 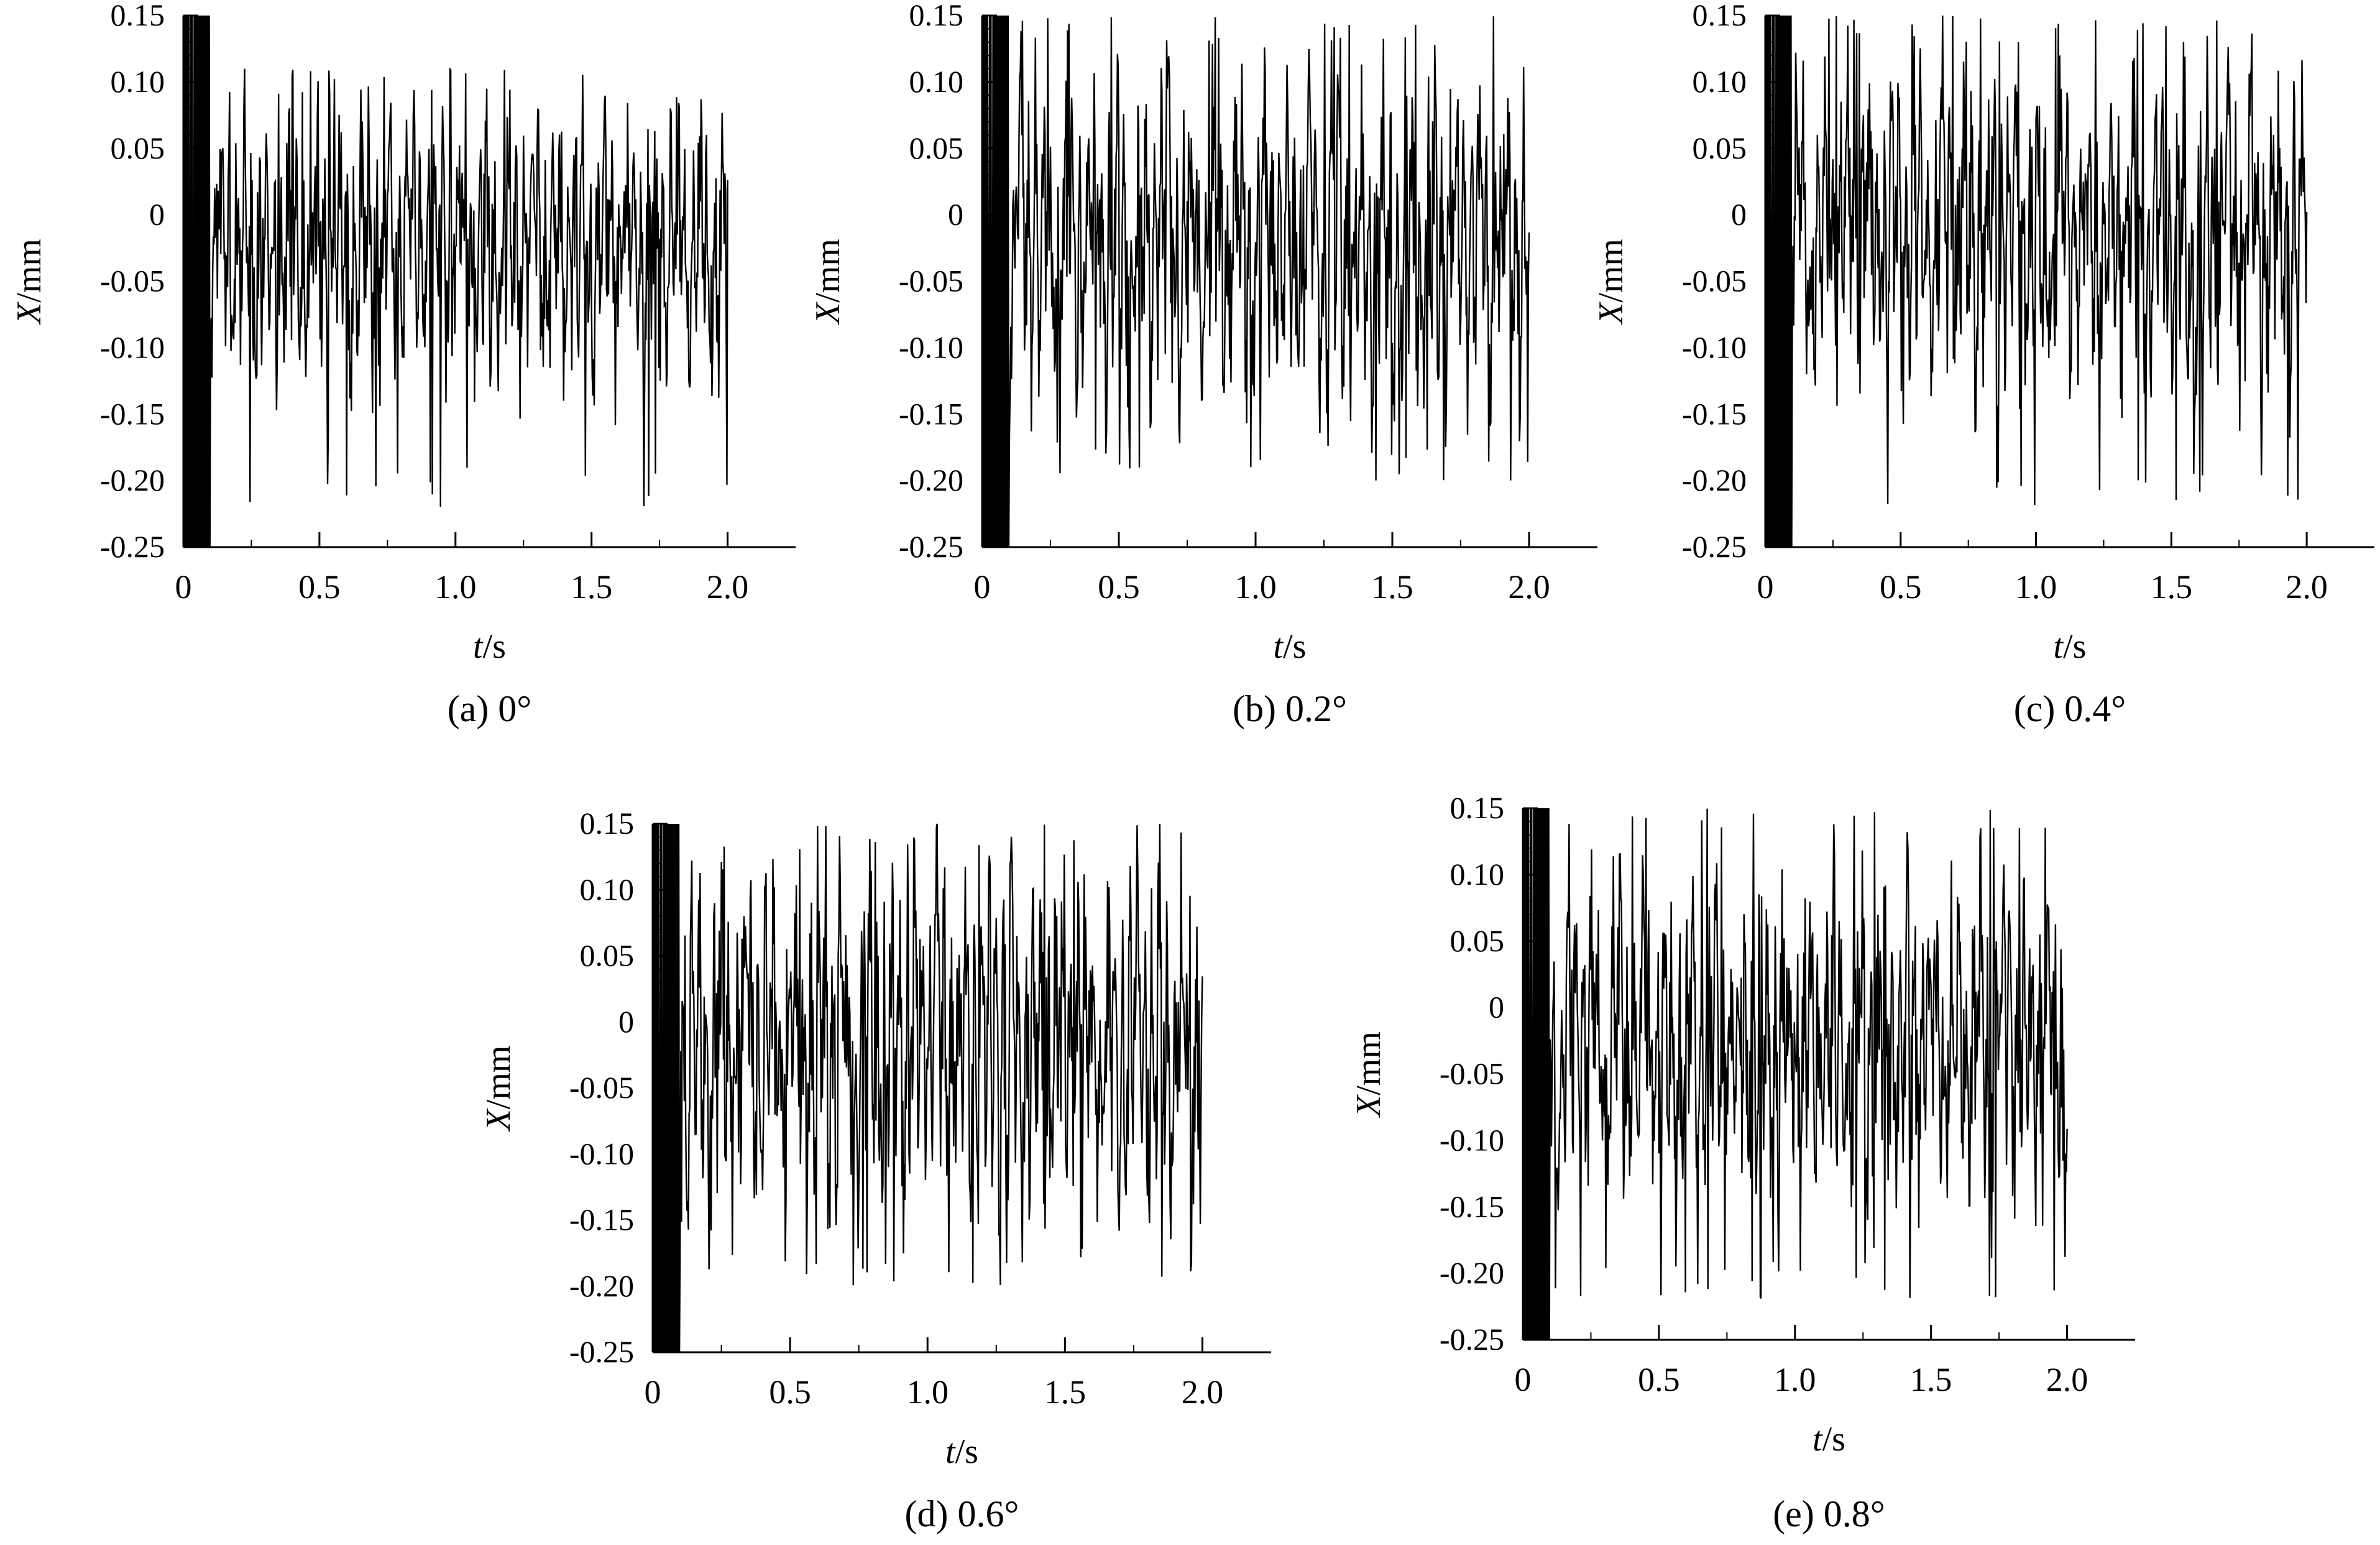 What do you see at coordinates (1829, 1514) in the screenshot?
I see `panel-caption: (e) 0.8°` at bounding box center [1829, 1514].